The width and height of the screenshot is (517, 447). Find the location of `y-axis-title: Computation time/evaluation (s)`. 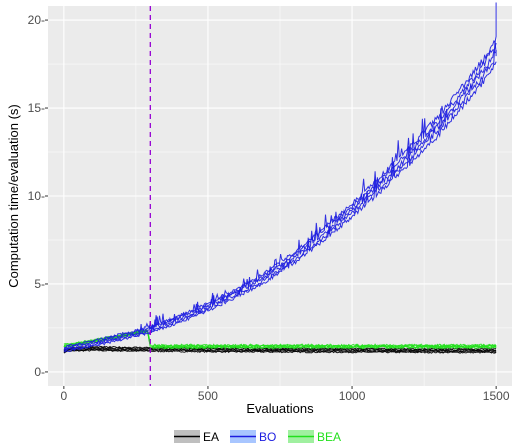

y-axis-title: Computation time/evaluation (s) is located at coordinates (13, 196).